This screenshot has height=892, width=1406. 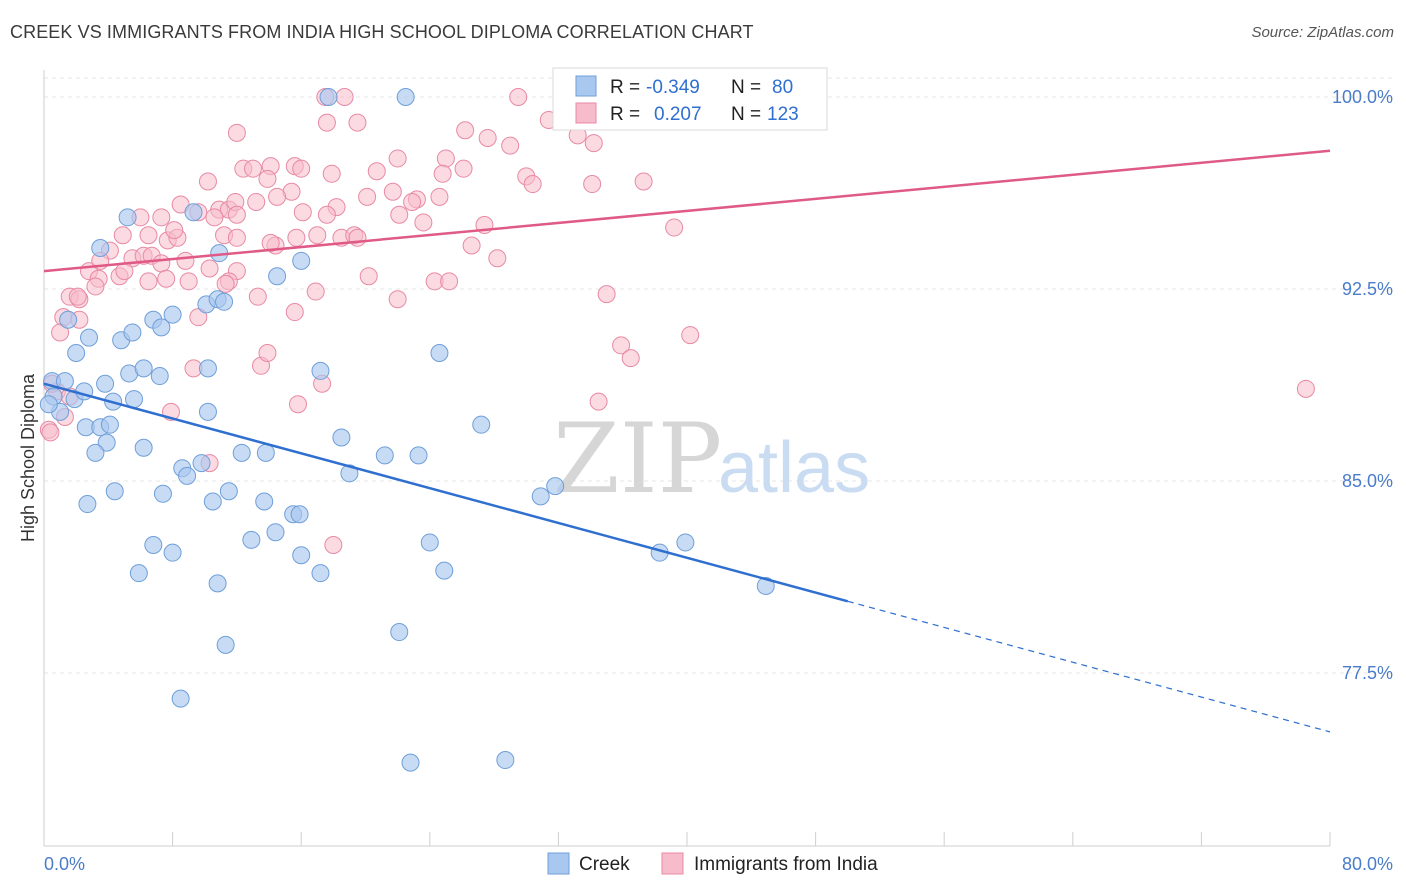 I want to click on y-tick-label: 77.5%, so click(x=1367, y=673).